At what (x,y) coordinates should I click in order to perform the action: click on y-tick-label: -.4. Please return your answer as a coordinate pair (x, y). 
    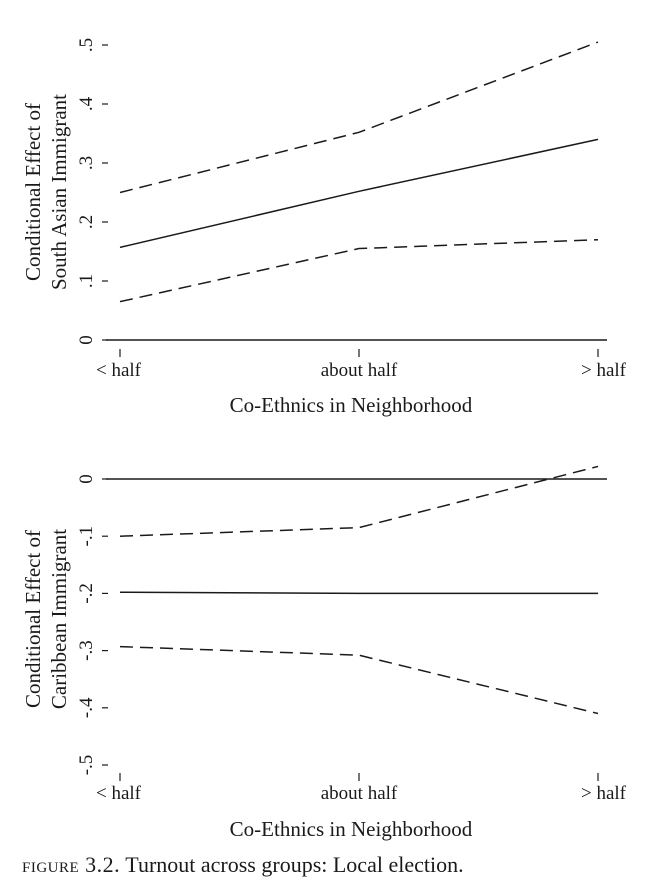
    Looking at the image, I should click on (86, 707).